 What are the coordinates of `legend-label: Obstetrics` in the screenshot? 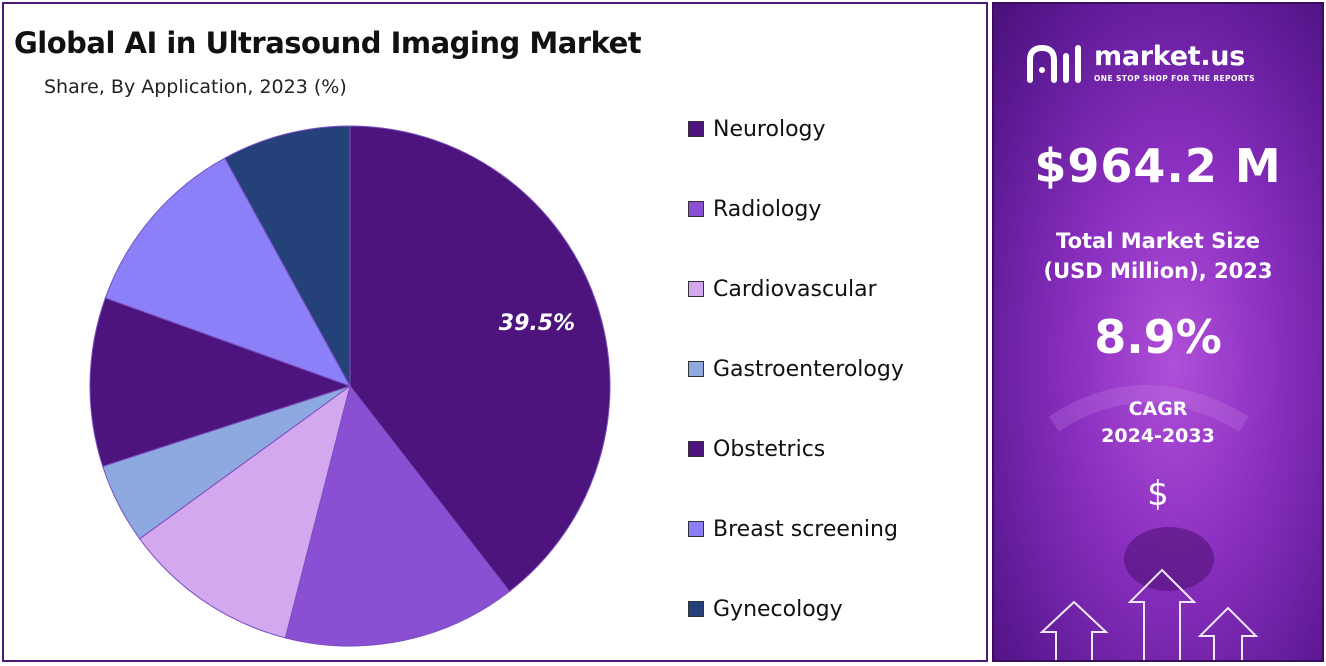 It's located at (769, 449).